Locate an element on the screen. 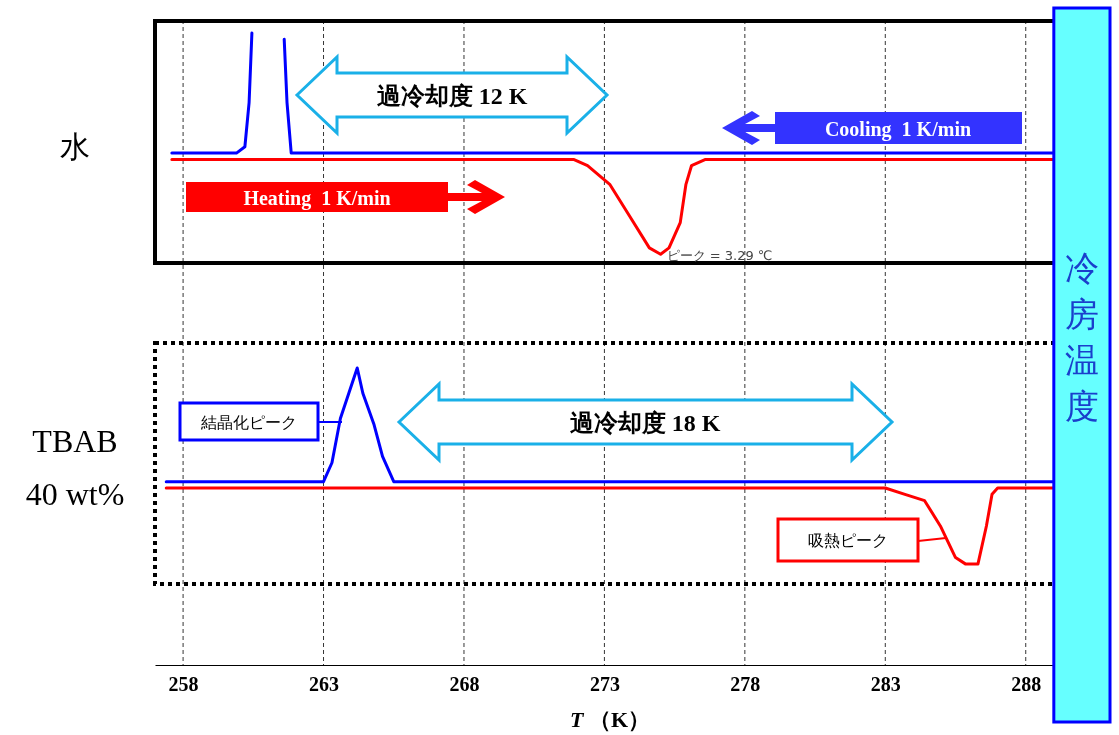 Image resolution: width=1119 pixels, height=735 pixels. annotation: ピーク = 3.29 ℃ is located at coordinates (719, 256).